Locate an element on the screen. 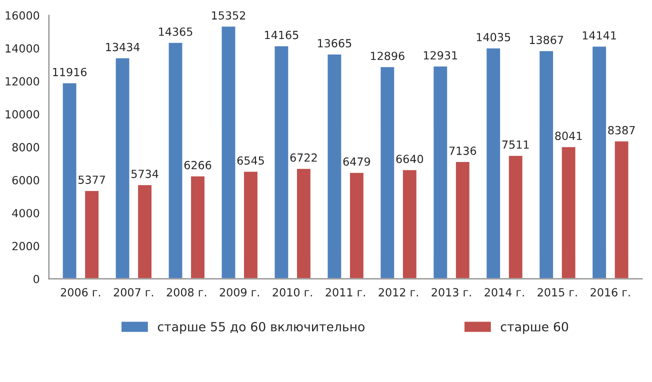 The width and height of the screenshot is (652, 382). data-label: 5734 is located at coordinates (145, 174).